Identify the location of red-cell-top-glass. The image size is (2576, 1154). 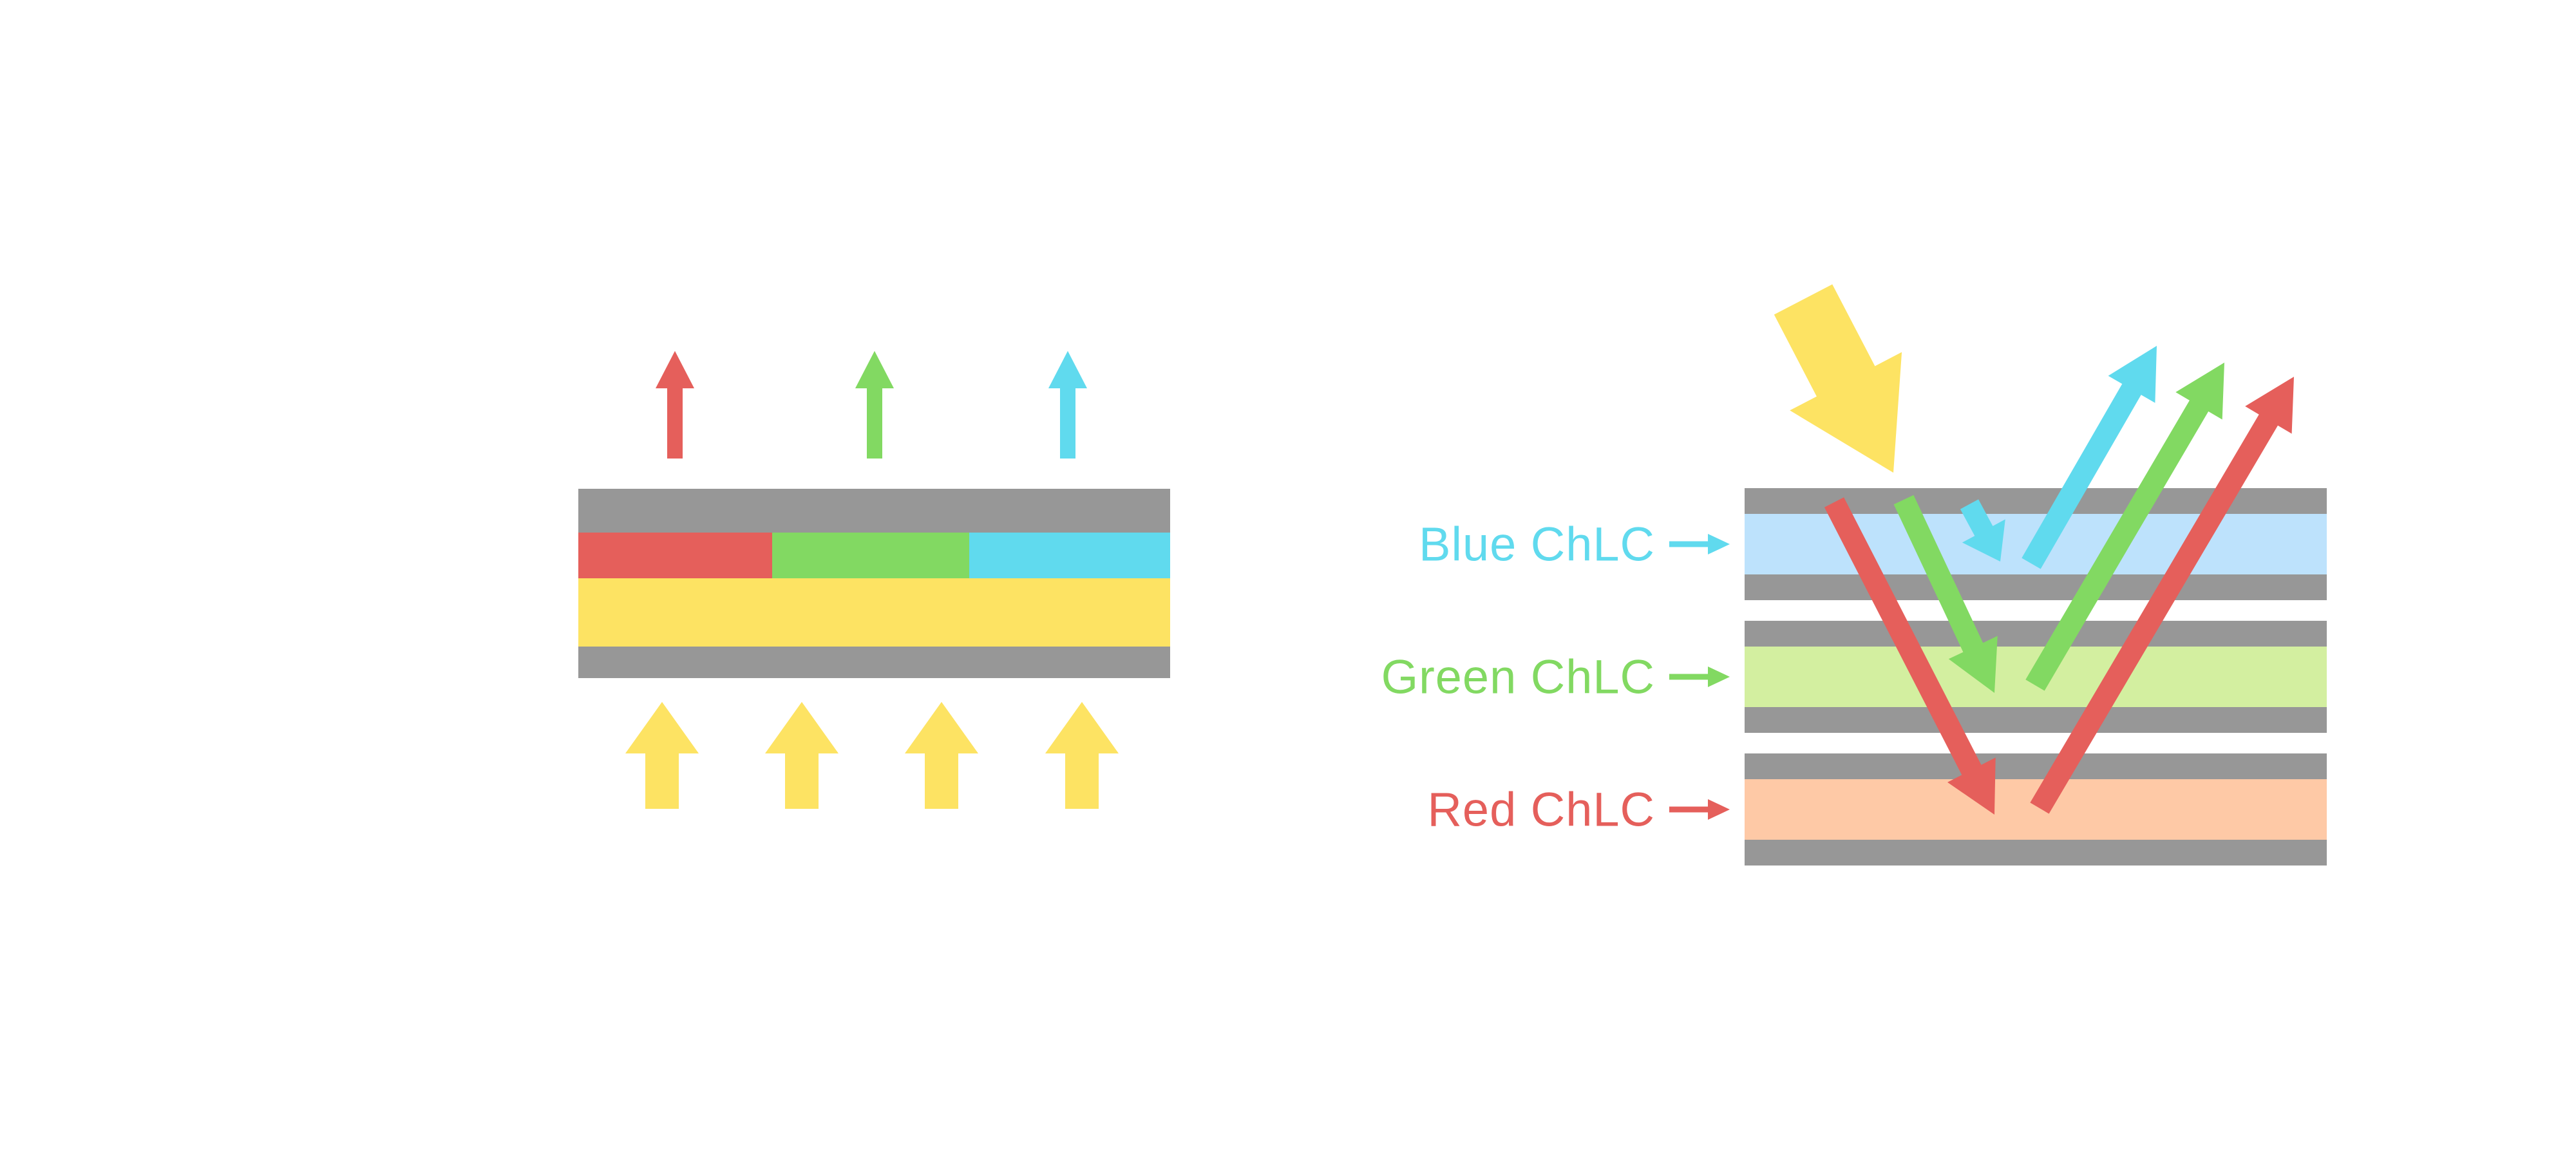
(2036, 766).